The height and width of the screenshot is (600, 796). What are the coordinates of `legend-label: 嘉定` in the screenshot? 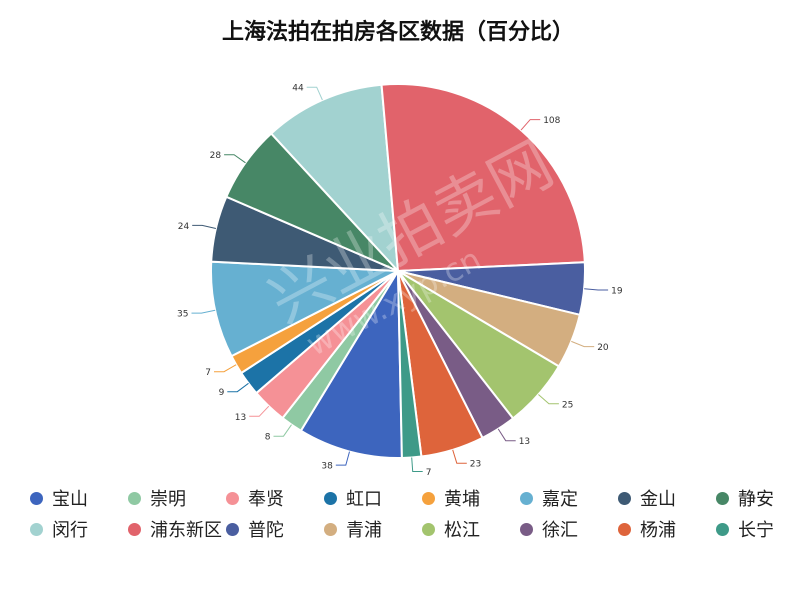 It's located at (560, 499).